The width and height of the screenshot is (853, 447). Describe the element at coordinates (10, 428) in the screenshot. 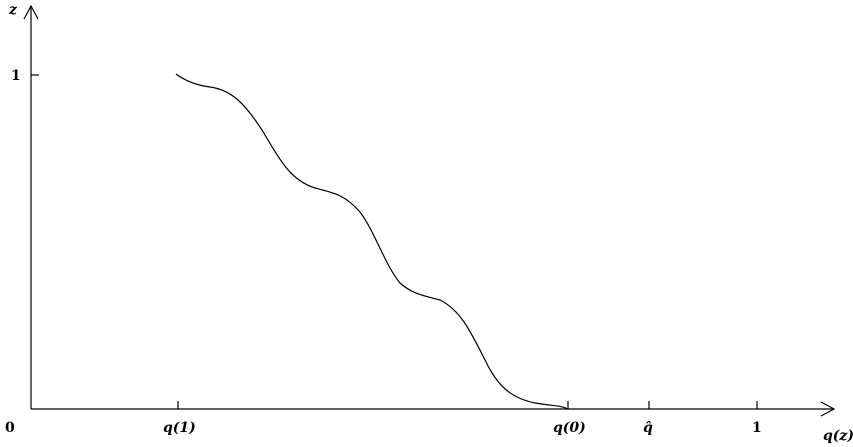

I see `origin-label: 0` at that location.